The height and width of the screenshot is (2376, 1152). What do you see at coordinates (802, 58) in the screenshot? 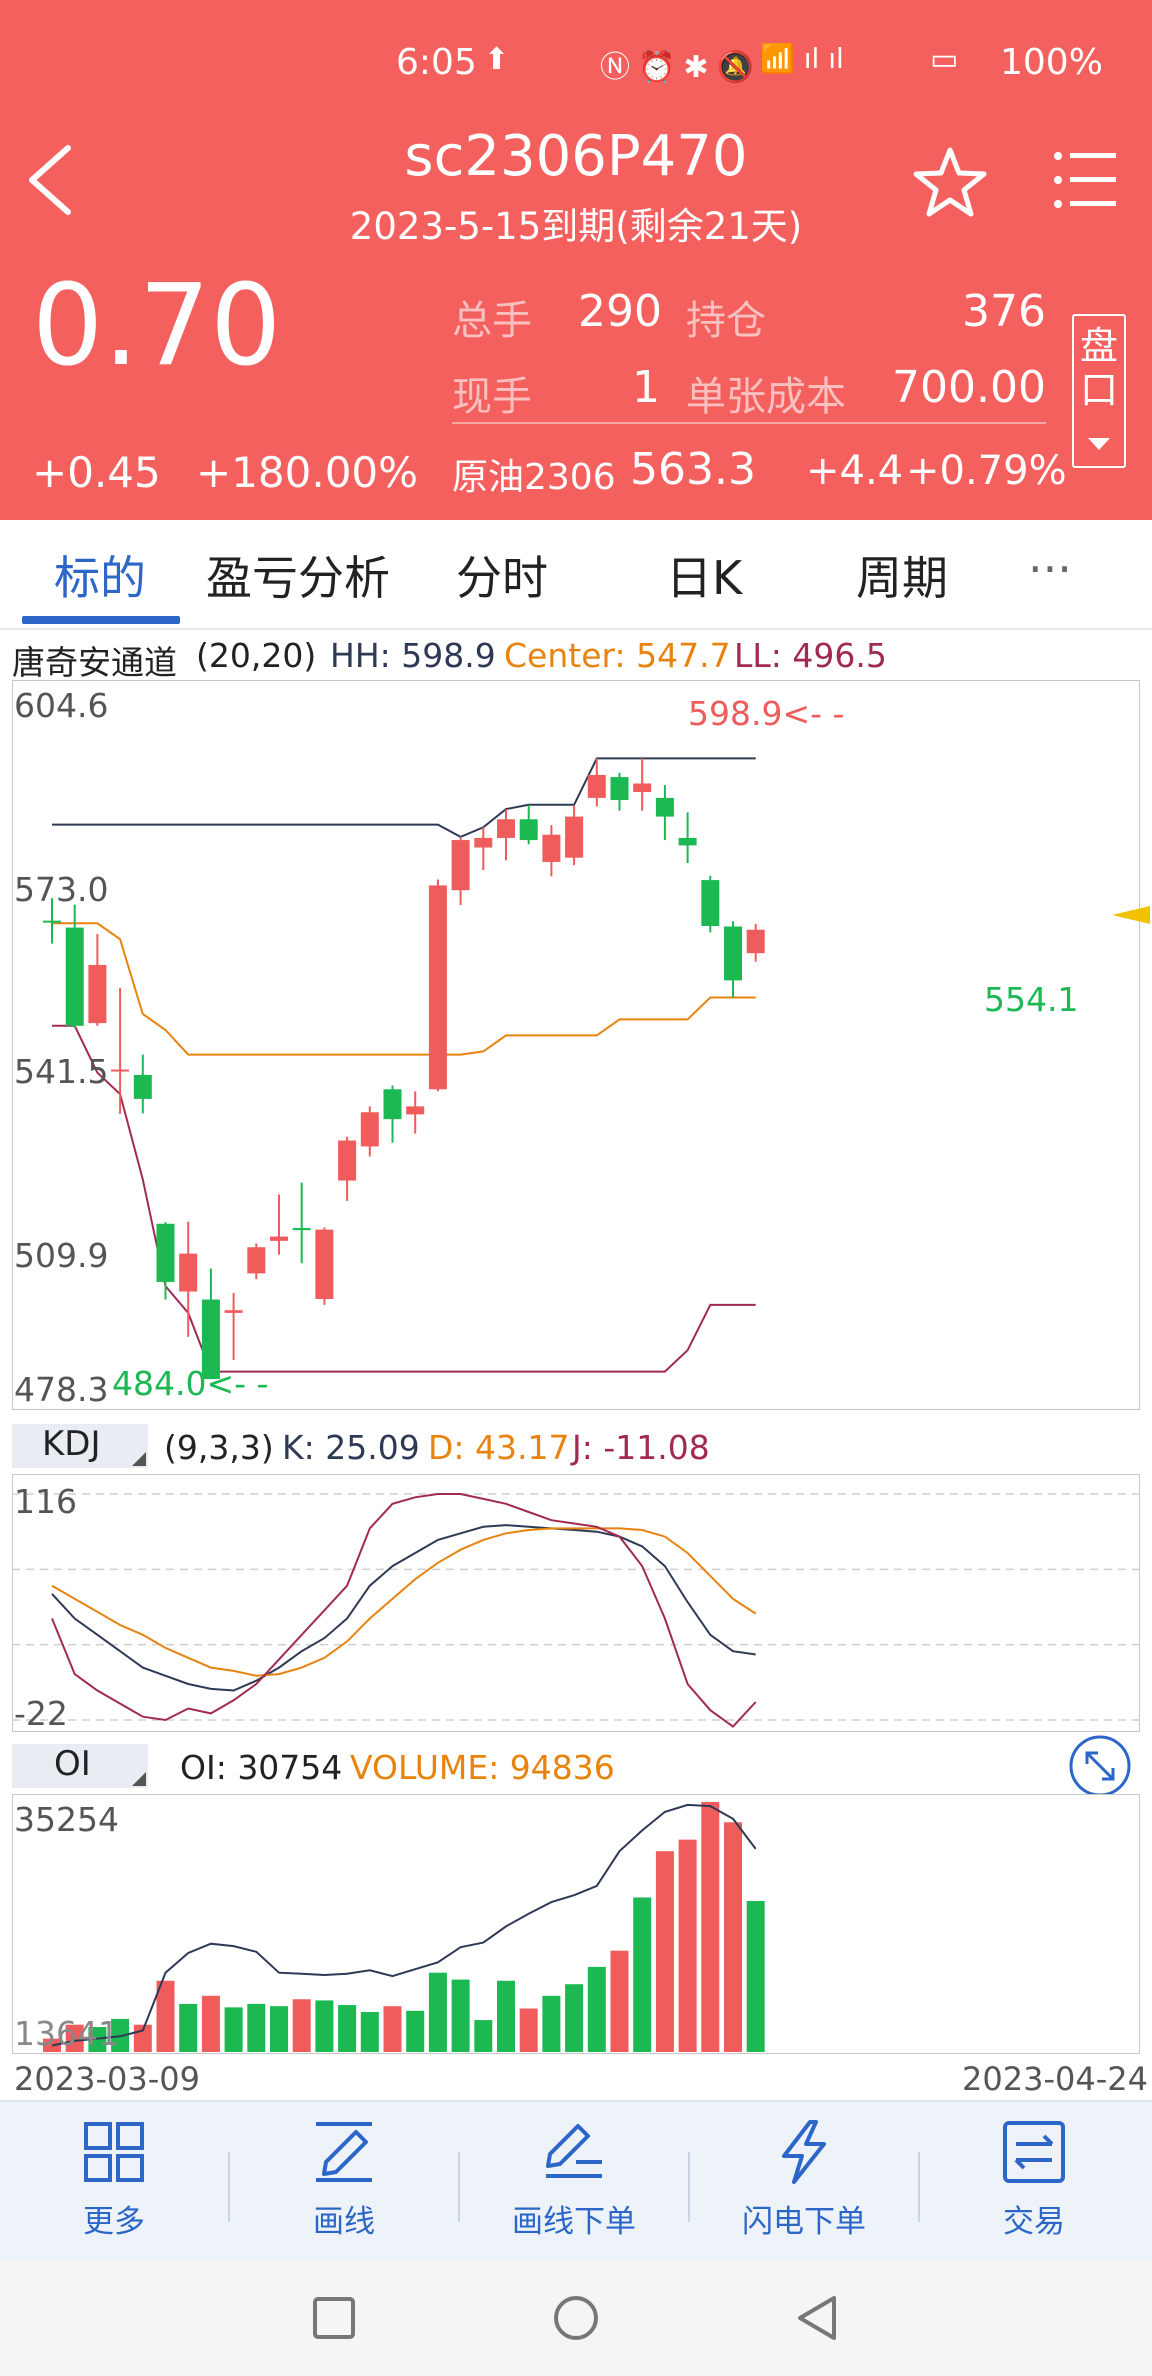
I see `signal-icons: 📶 ıl ıl` at bounding box center [802, 58].